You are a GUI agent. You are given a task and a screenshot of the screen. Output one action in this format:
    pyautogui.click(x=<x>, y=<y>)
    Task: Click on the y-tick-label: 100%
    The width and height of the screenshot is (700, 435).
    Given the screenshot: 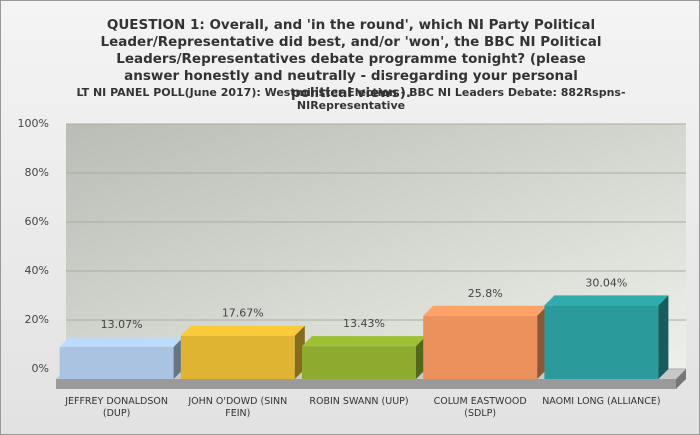 What is the action you would take?
    pyautogui.click(x=33, y=123)
    